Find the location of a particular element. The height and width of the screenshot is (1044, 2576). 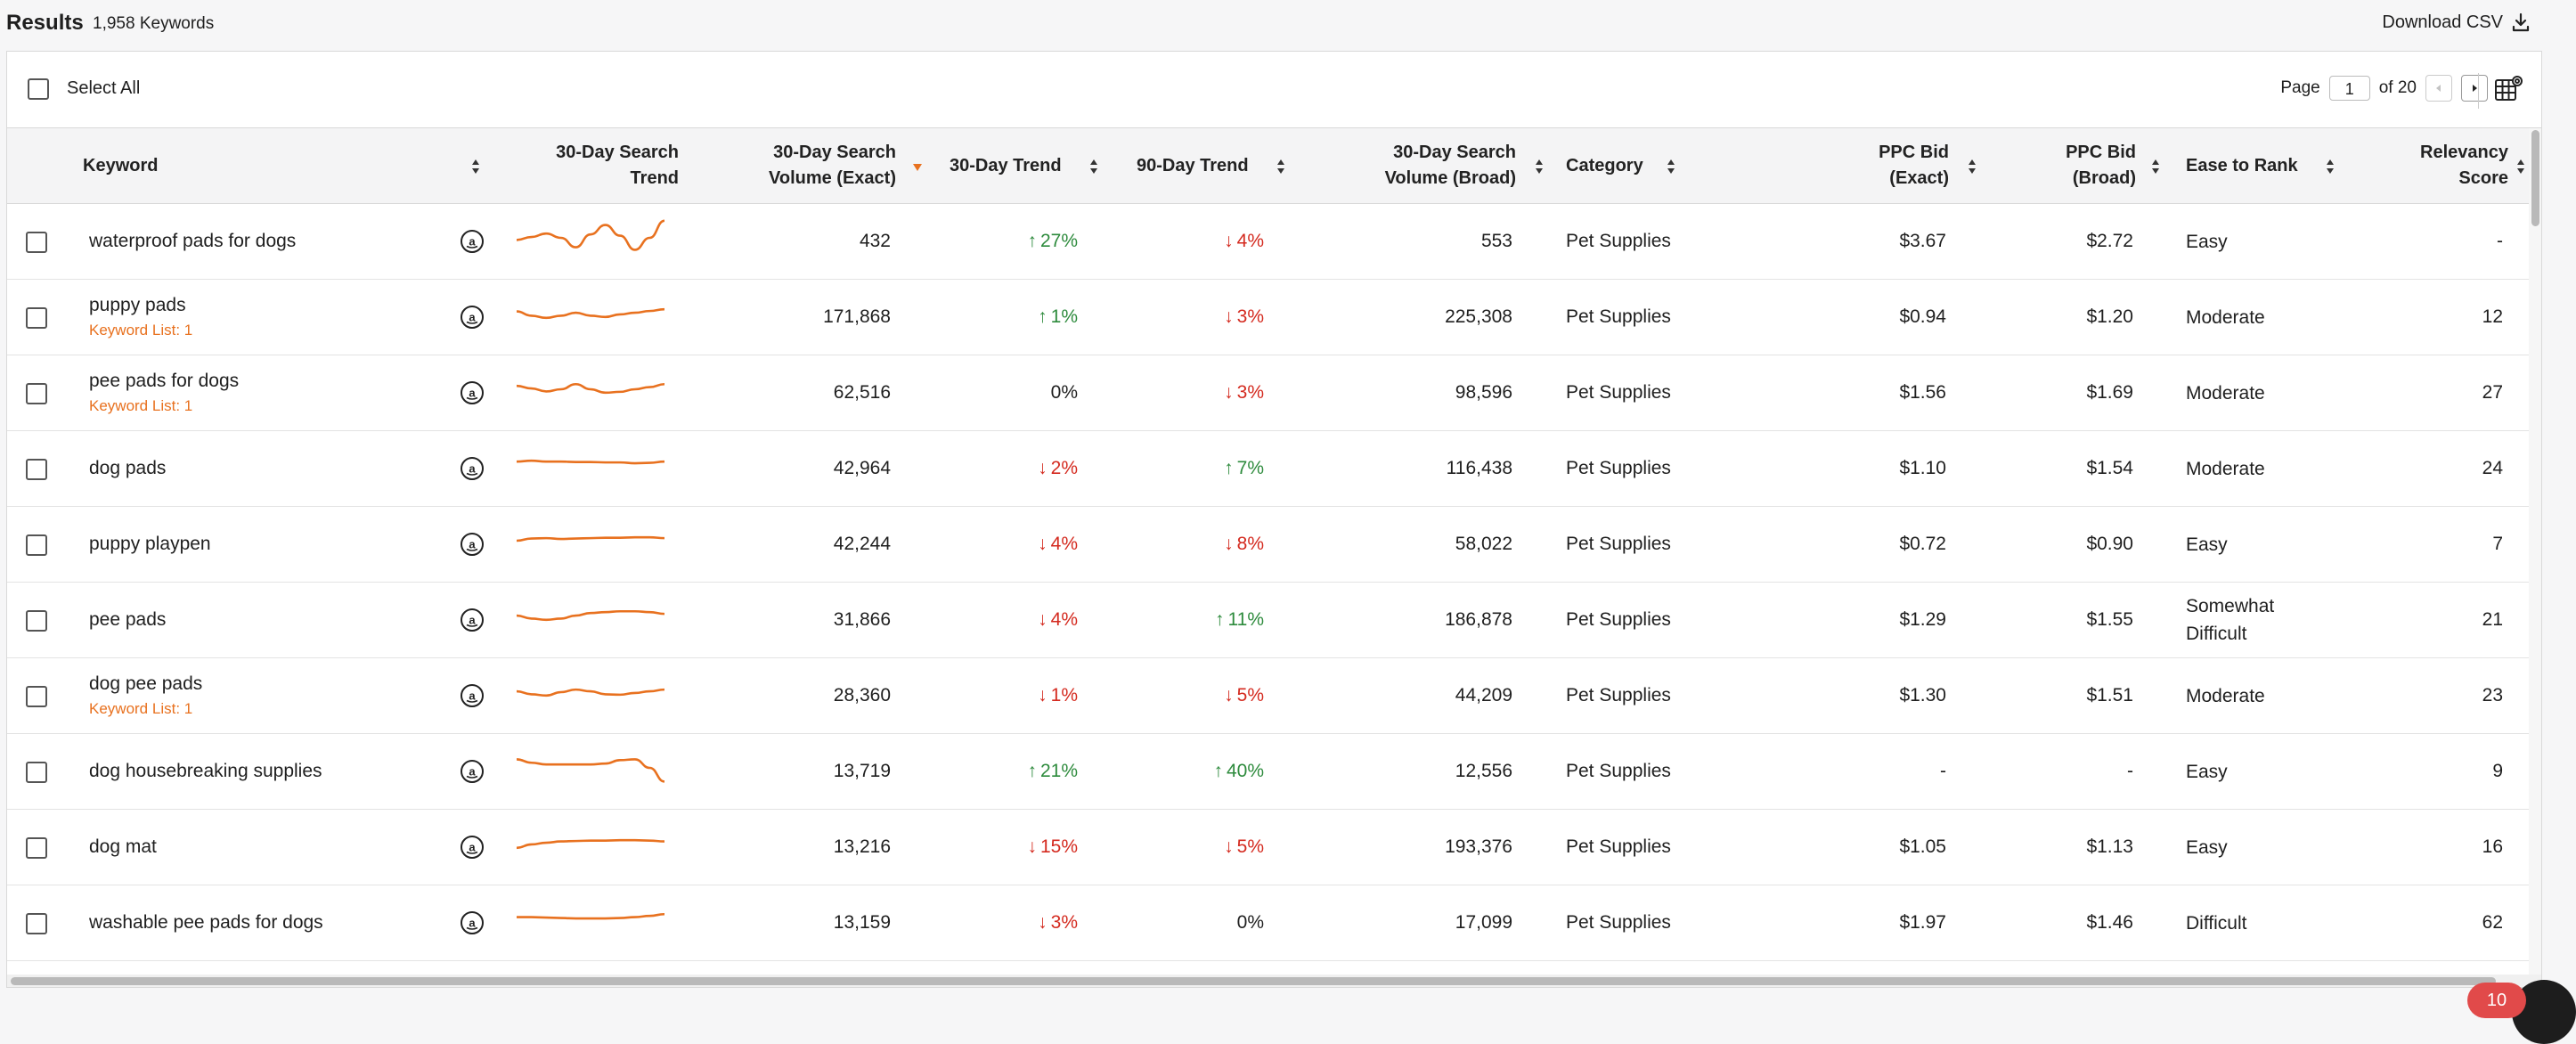

col-volume-broad: 30-Day Search Volume (Broad) is located at coordinates (1420, 165).